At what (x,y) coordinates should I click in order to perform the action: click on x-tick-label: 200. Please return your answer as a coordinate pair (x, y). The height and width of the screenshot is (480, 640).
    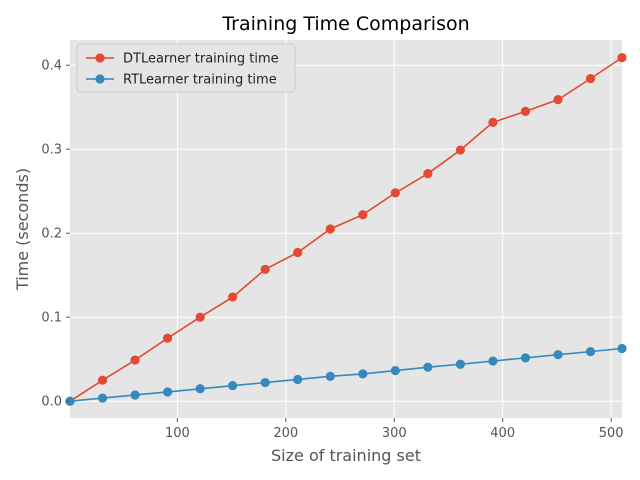
    Looking at the image, I should click on (285, 433).